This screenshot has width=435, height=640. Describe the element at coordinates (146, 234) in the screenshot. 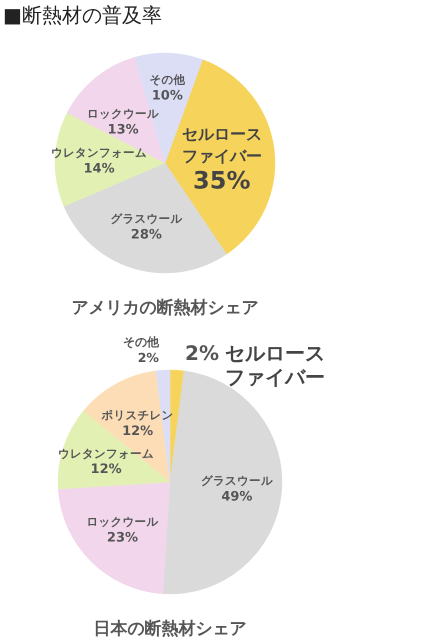

I see `value-label: 28%` at that location.